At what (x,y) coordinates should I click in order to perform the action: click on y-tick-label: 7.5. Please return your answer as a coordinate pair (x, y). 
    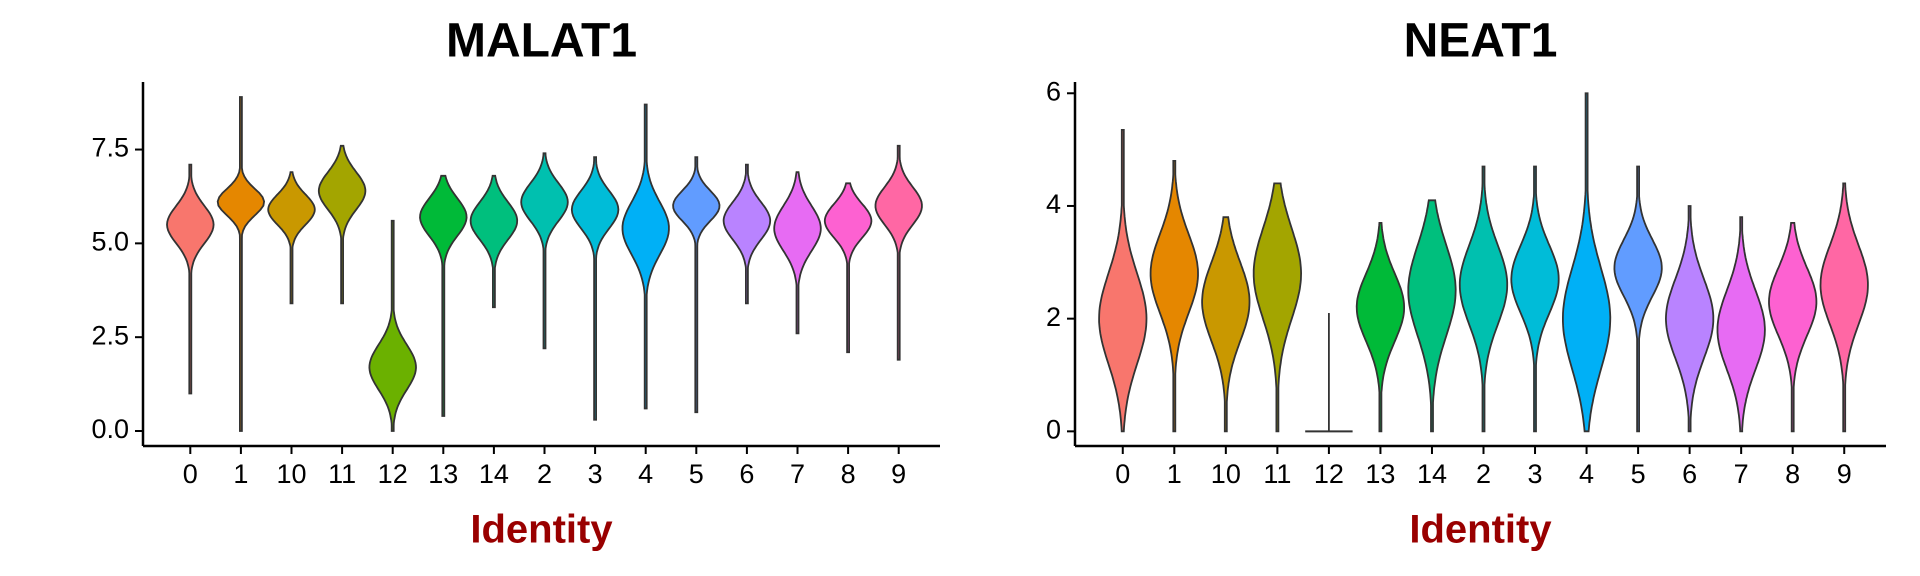
    Looking at the image, I should click on (110, 148).